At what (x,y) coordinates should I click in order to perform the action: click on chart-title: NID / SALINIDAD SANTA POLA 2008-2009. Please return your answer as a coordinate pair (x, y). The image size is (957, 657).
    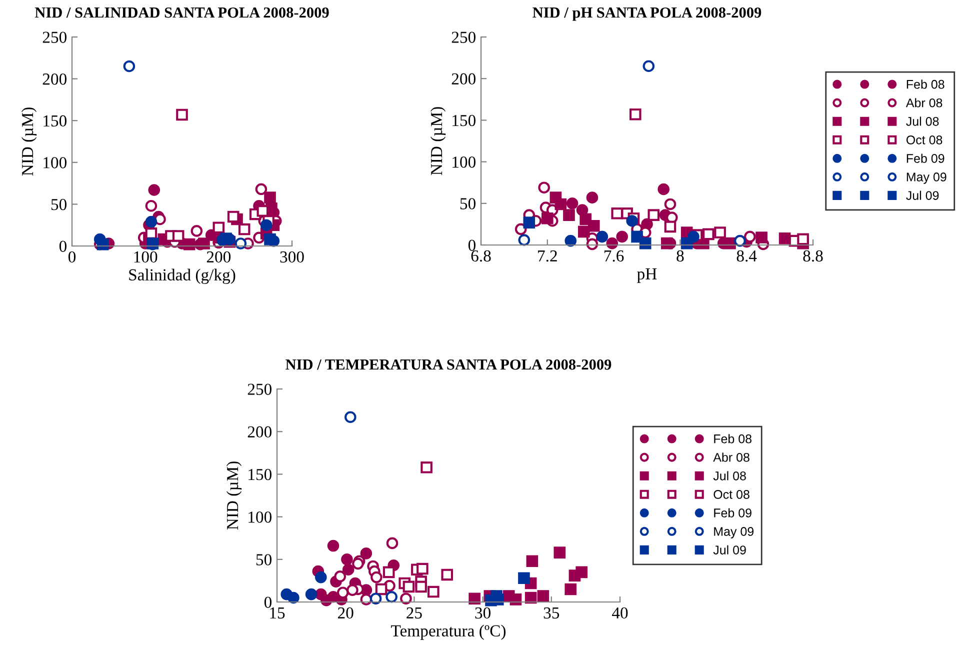
    Looking at the image, I should click on (181, 12).